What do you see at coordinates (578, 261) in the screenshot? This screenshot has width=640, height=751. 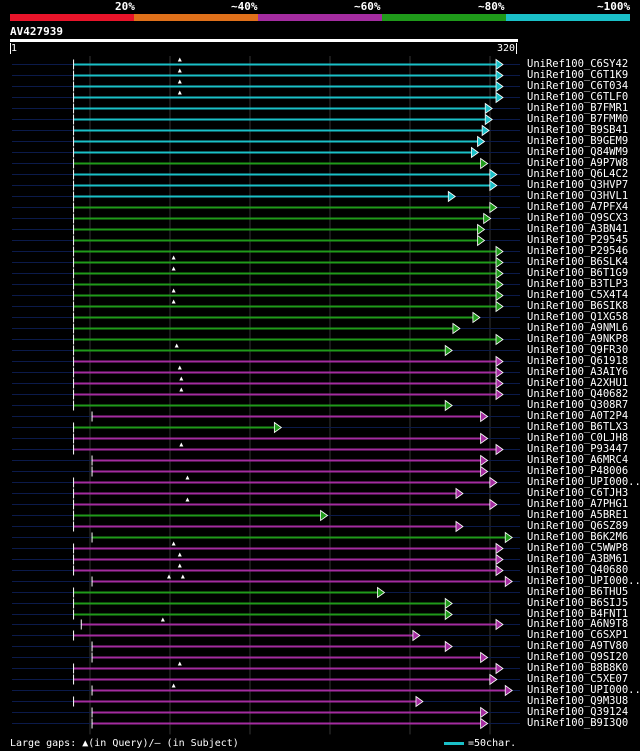 I see `hit-label: UniRef100_B6SLK4` at bounding box center [578, 261].